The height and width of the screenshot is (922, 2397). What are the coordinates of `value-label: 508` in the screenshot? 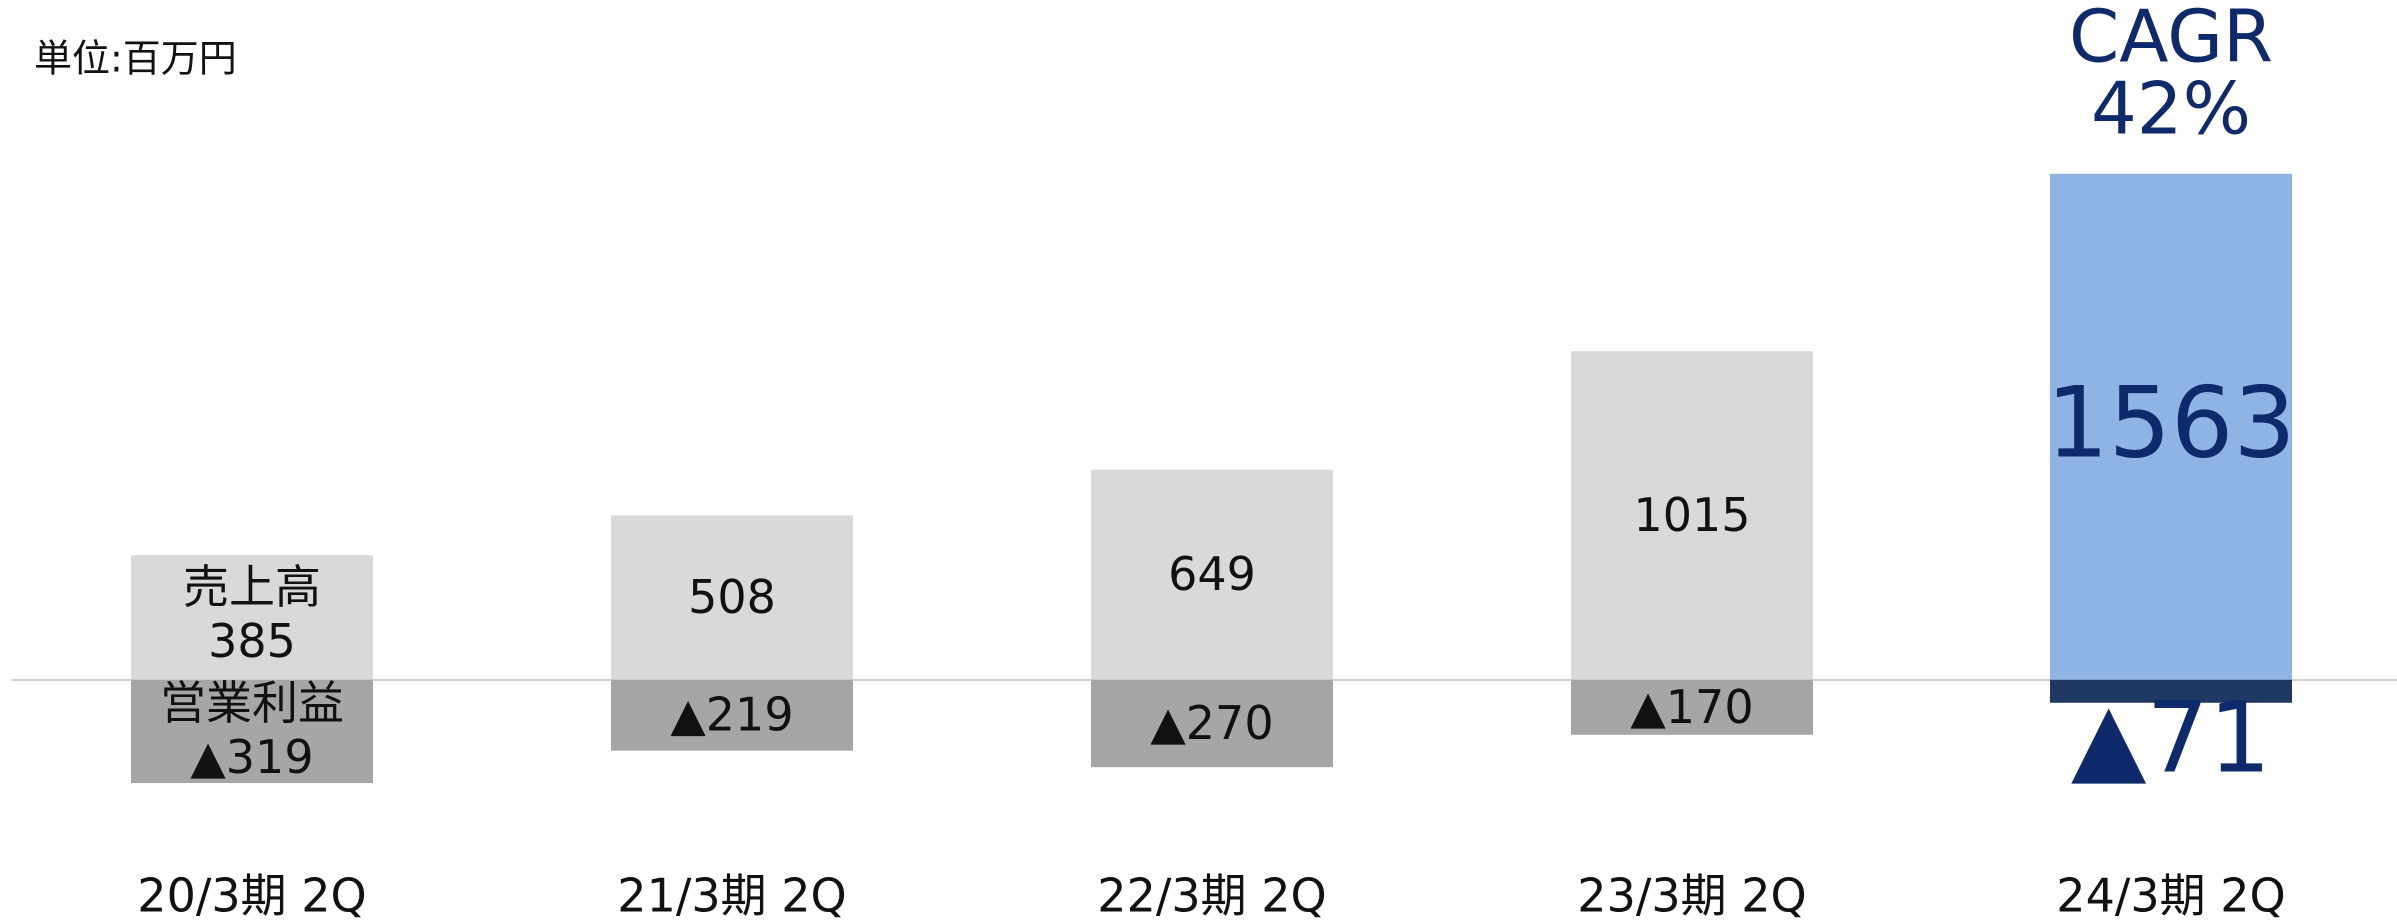 It's located at (732, 597).